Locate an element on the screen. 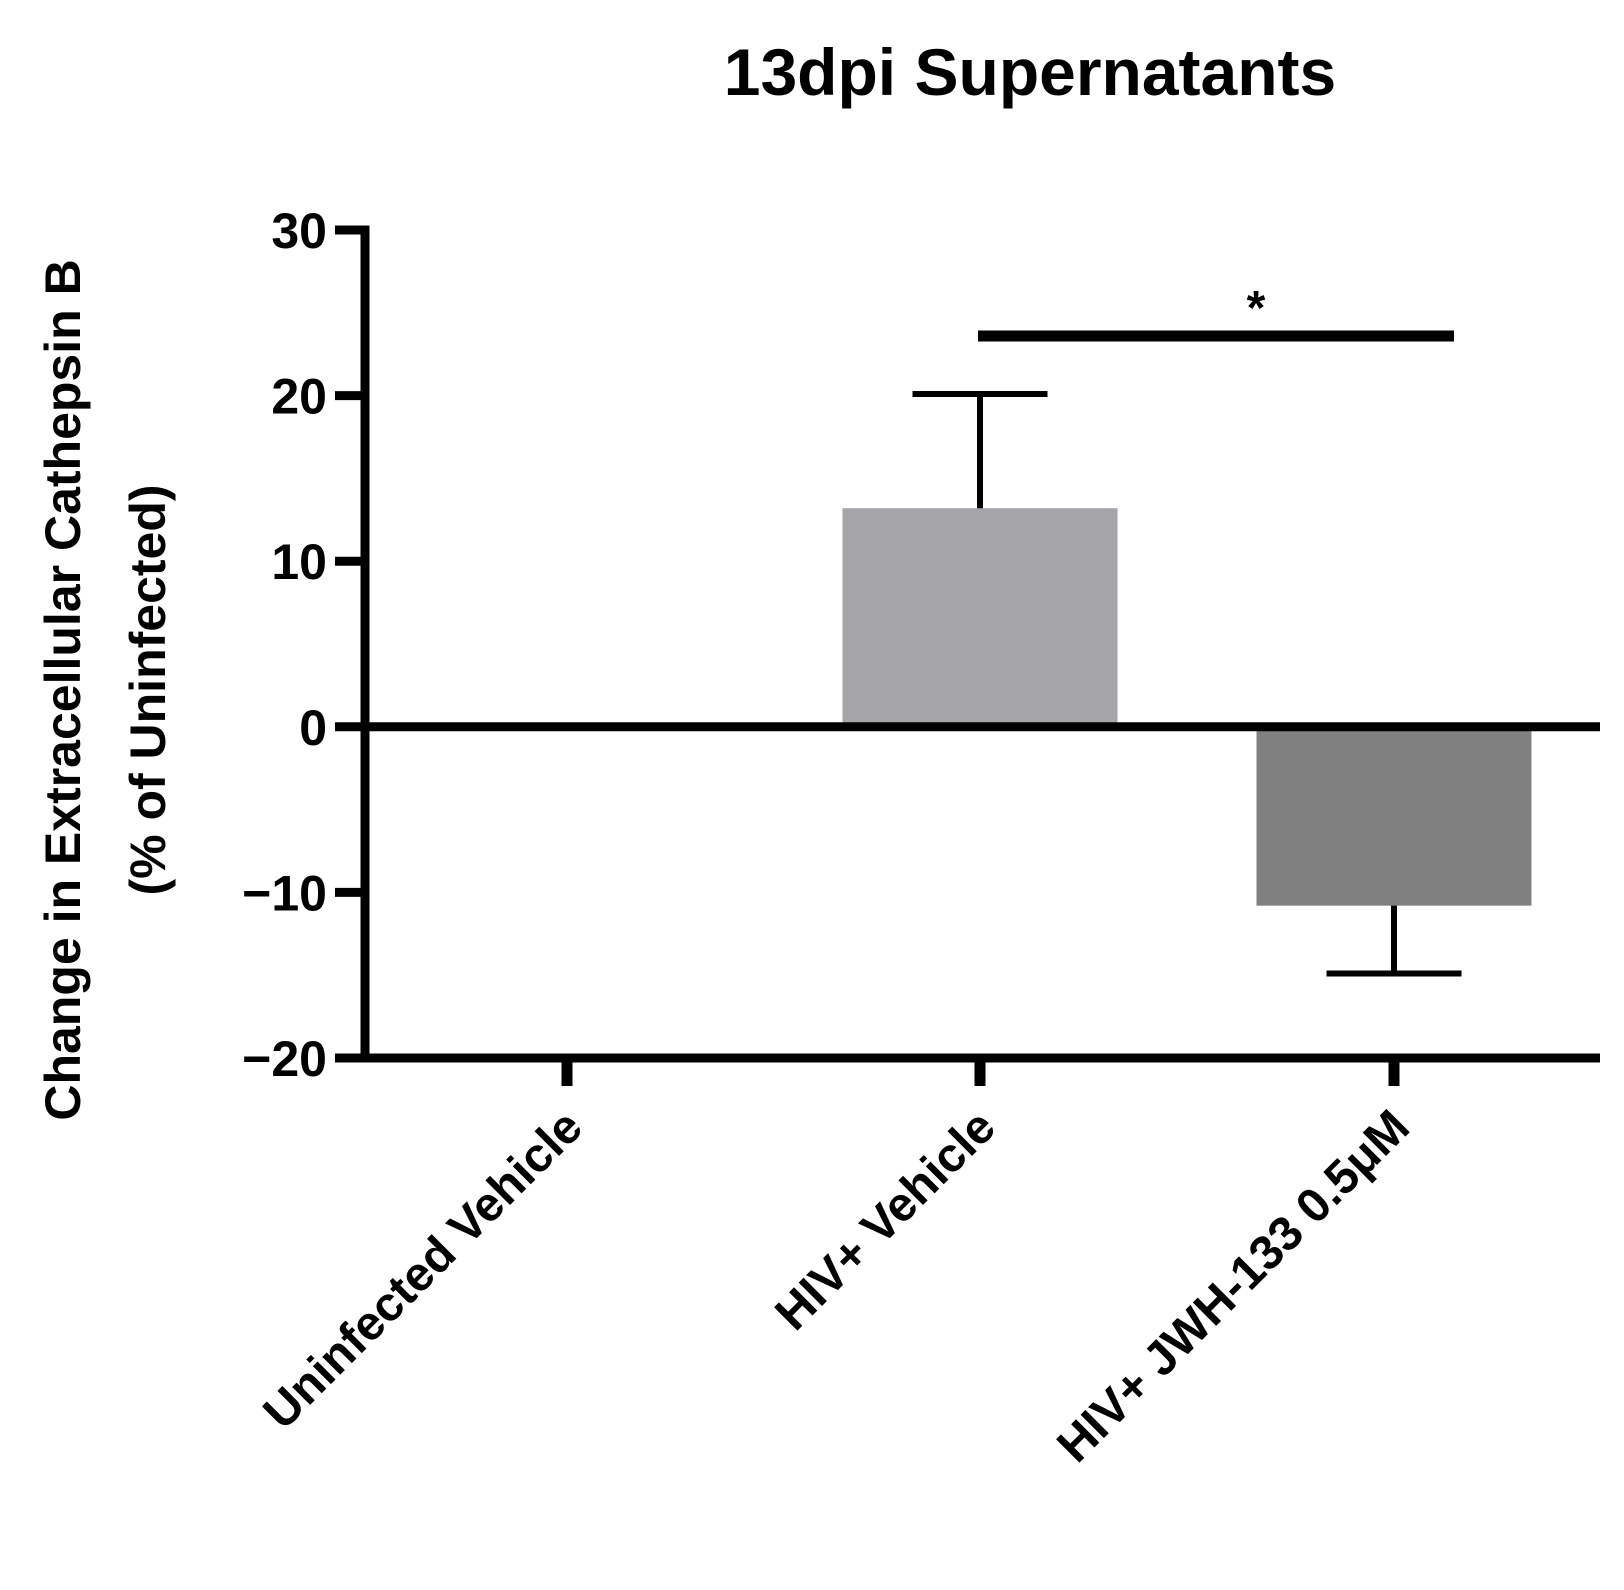 The image size is (1624, 1590). chart-title: 13dpi Supernatants is located at coordinates (1030, 72).